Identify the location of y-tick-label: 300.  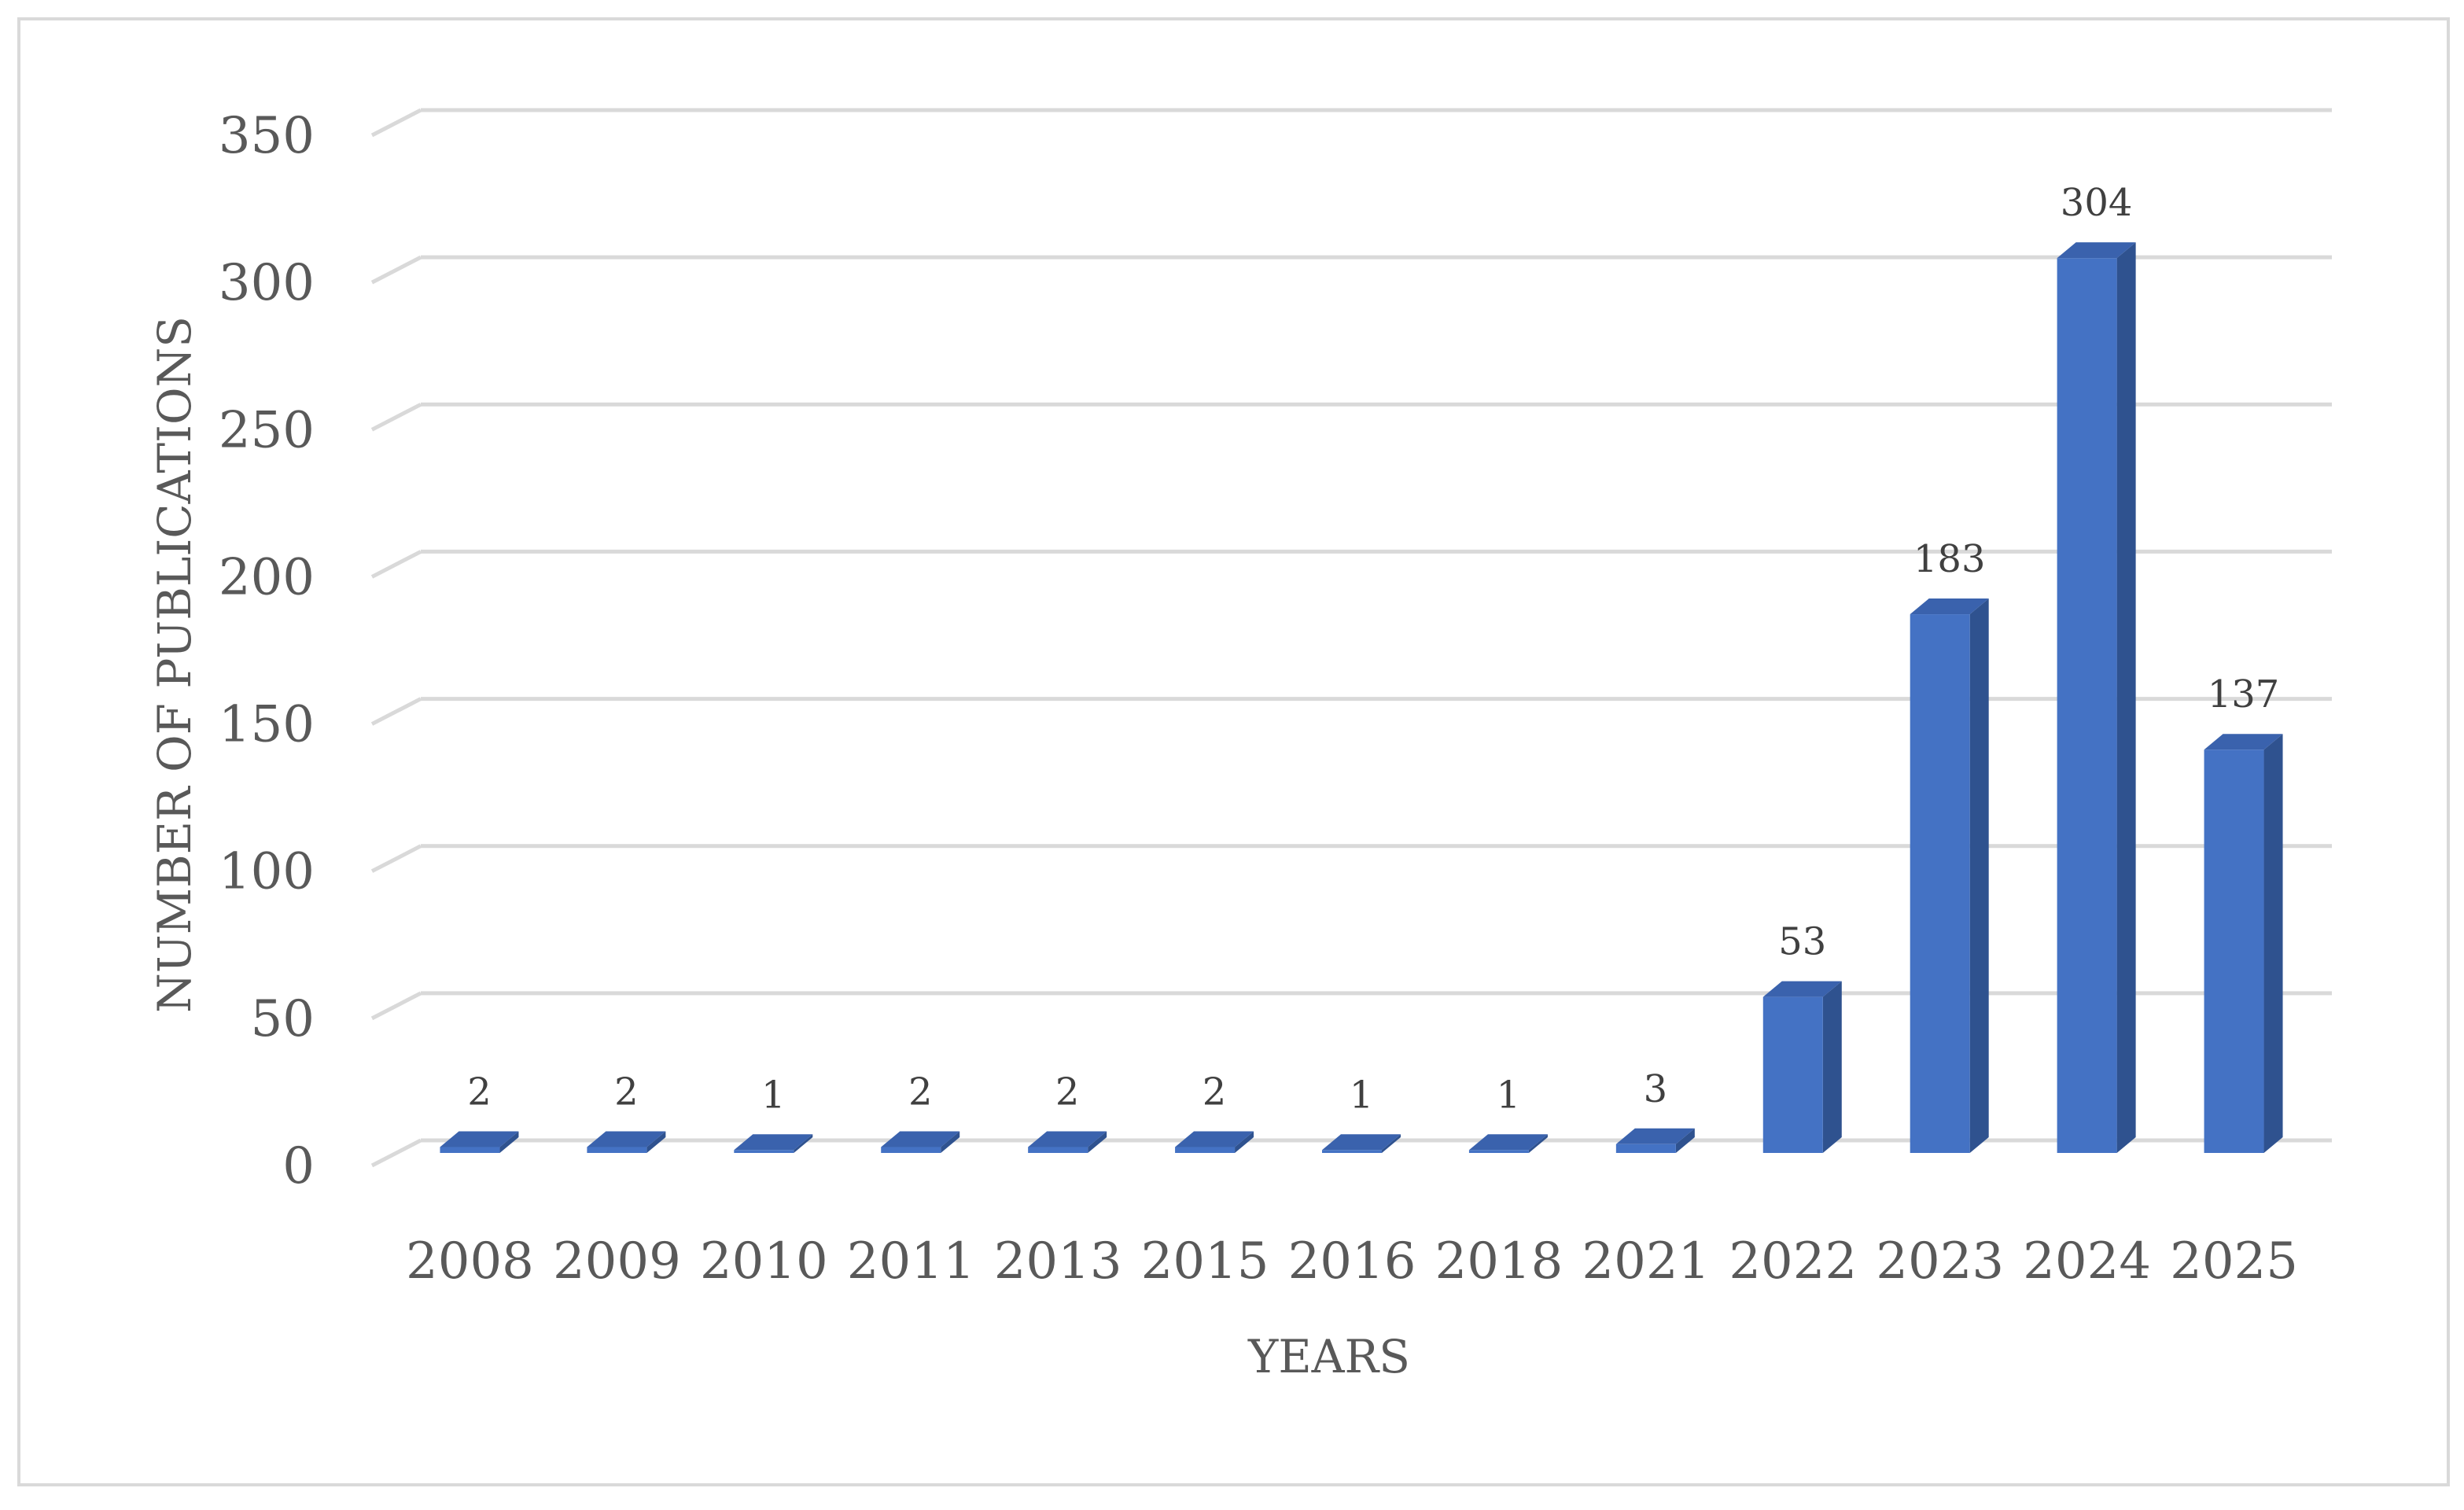
(267, 283).